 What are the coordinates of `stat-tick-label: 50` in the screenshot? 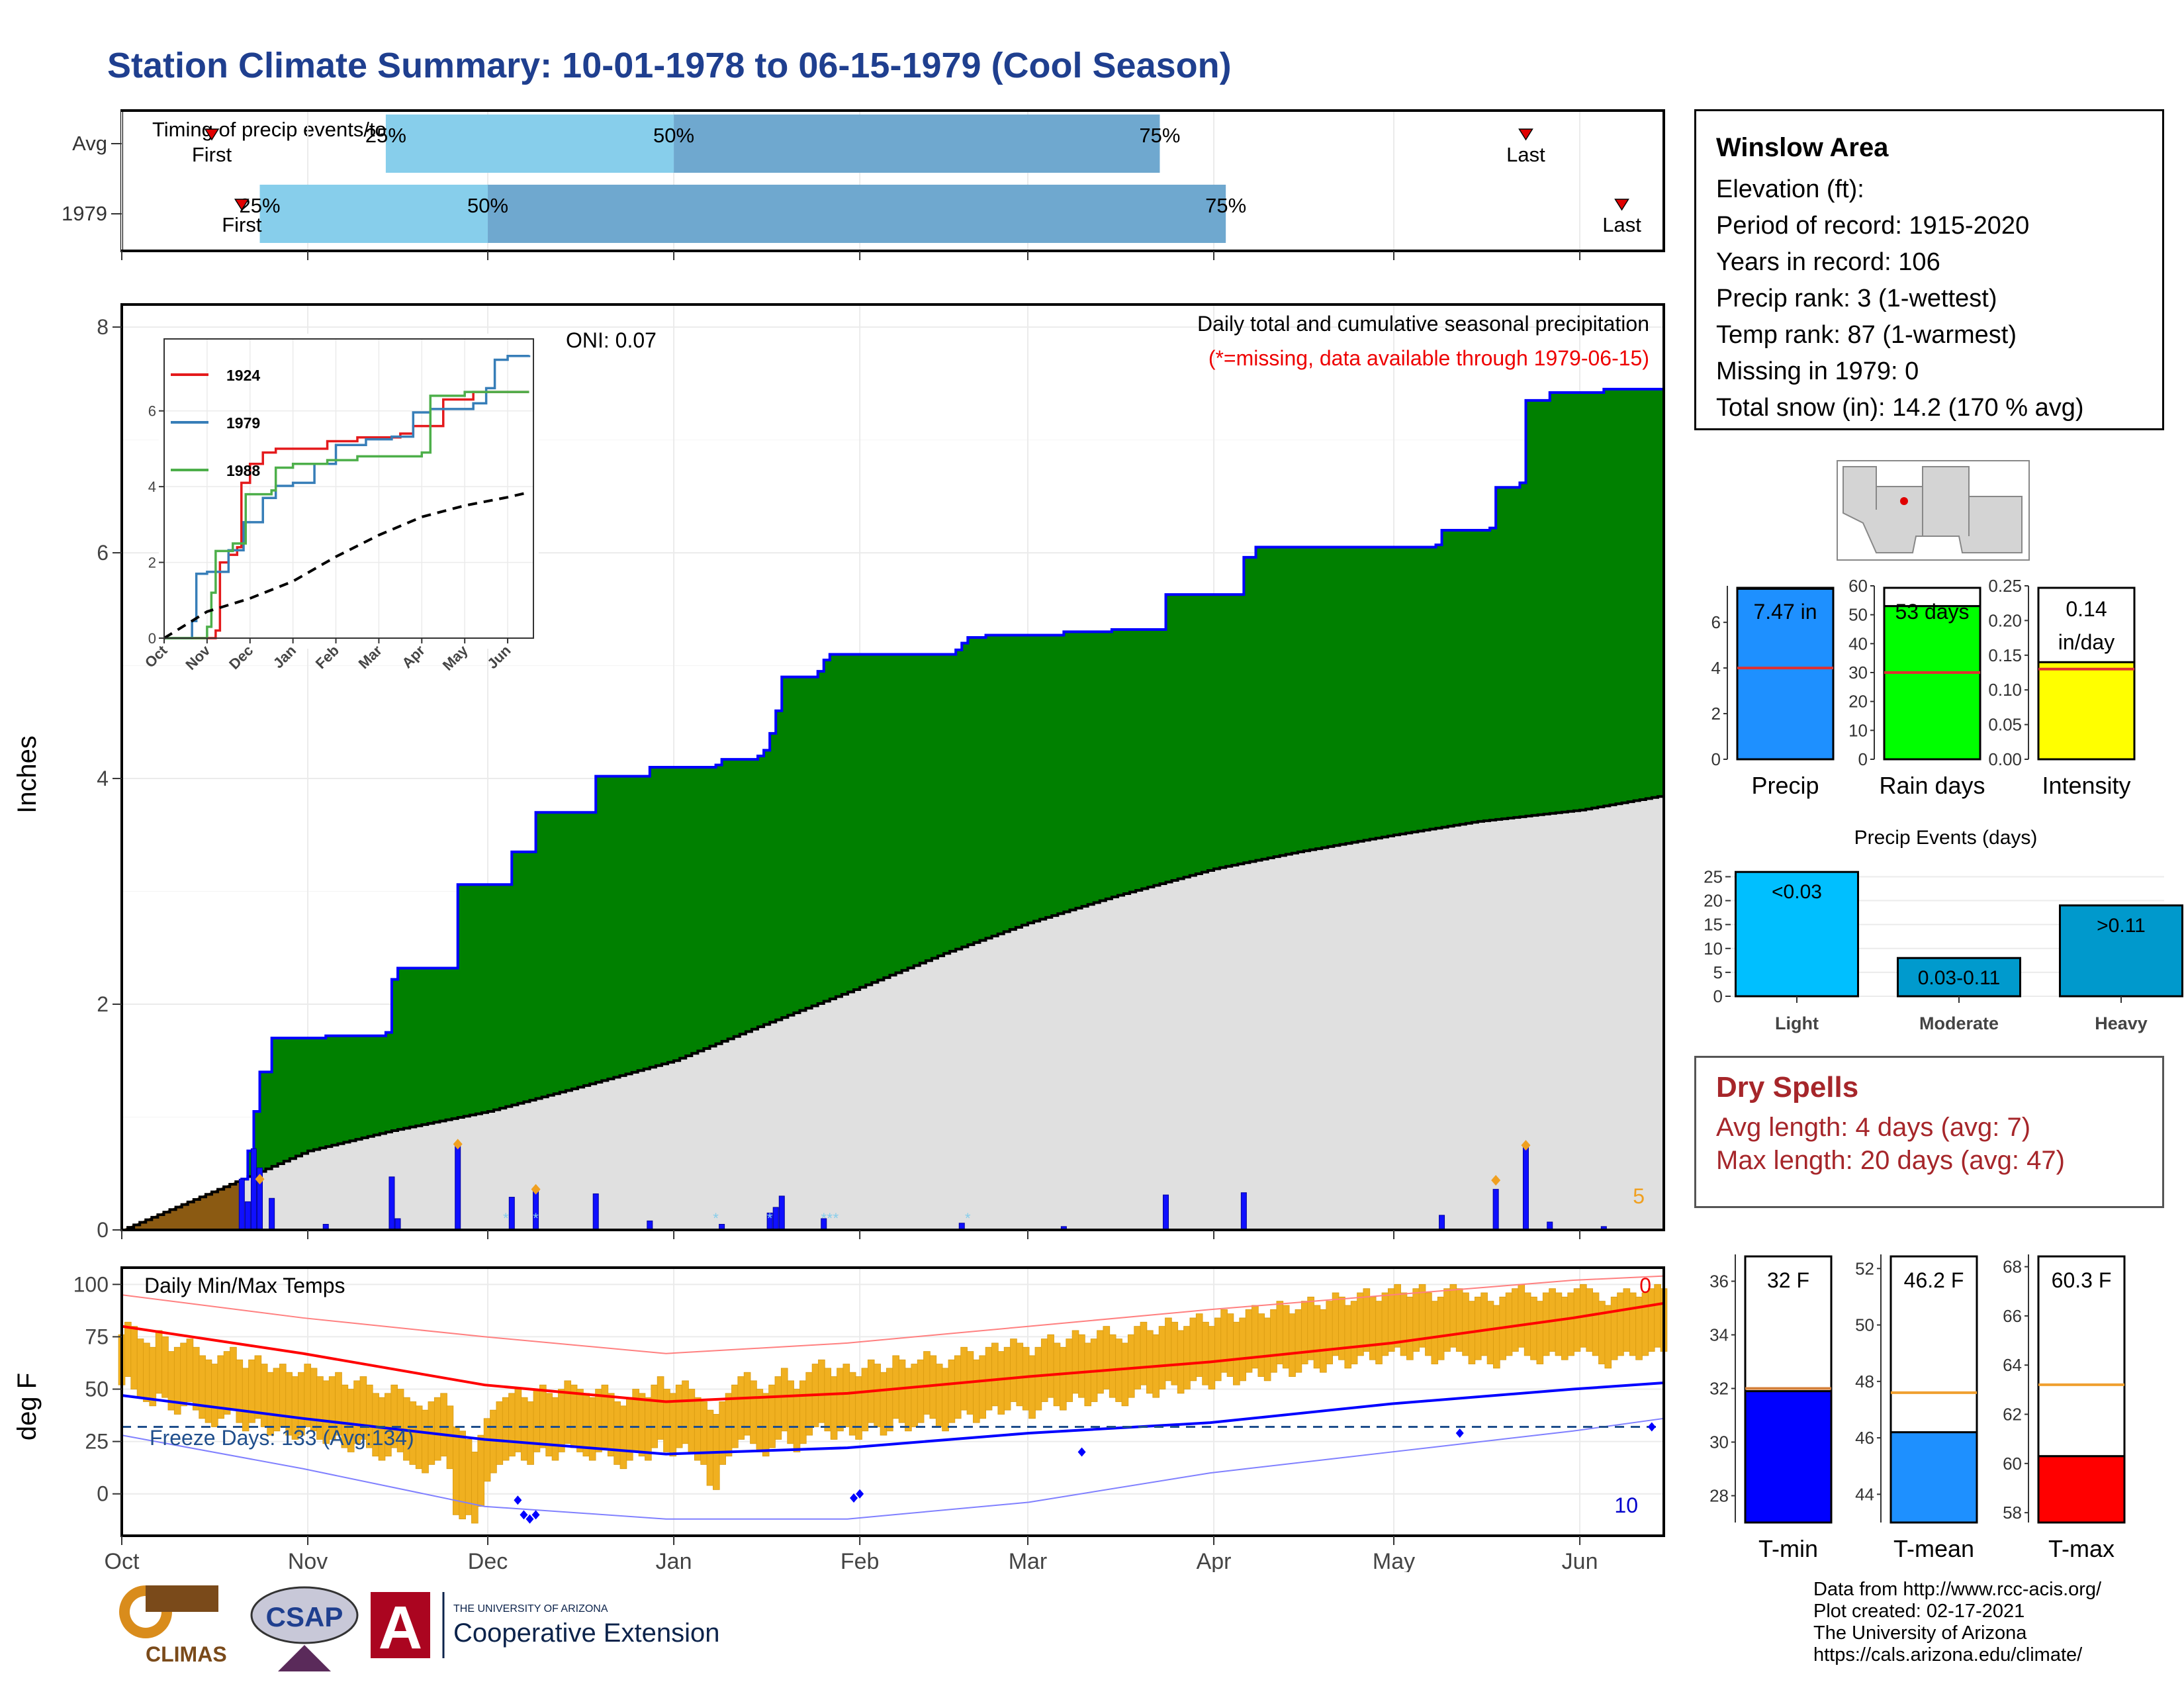 It's located at (1858, 615).